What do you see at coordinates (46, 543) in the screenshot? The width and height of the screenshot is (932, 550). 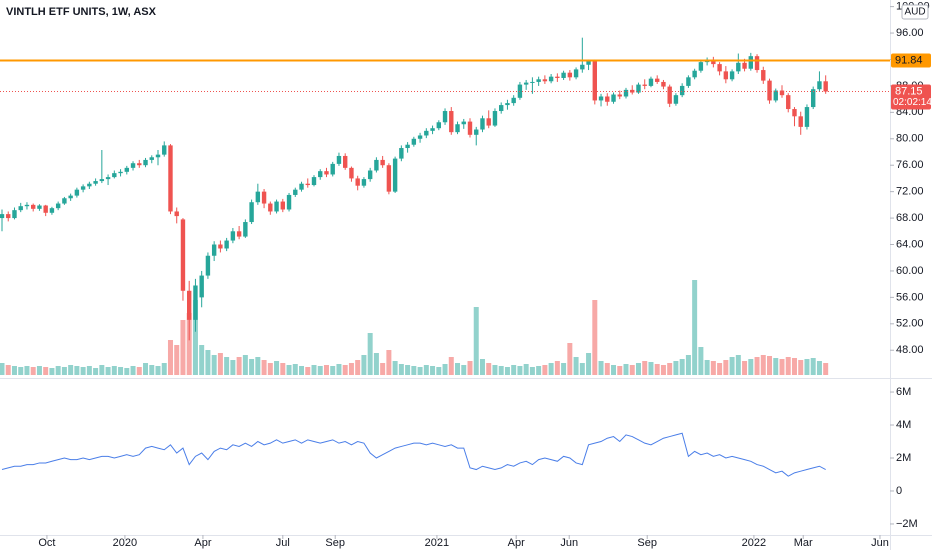 I see `x-tick-label: Oct` at bounding box center [46, 543].